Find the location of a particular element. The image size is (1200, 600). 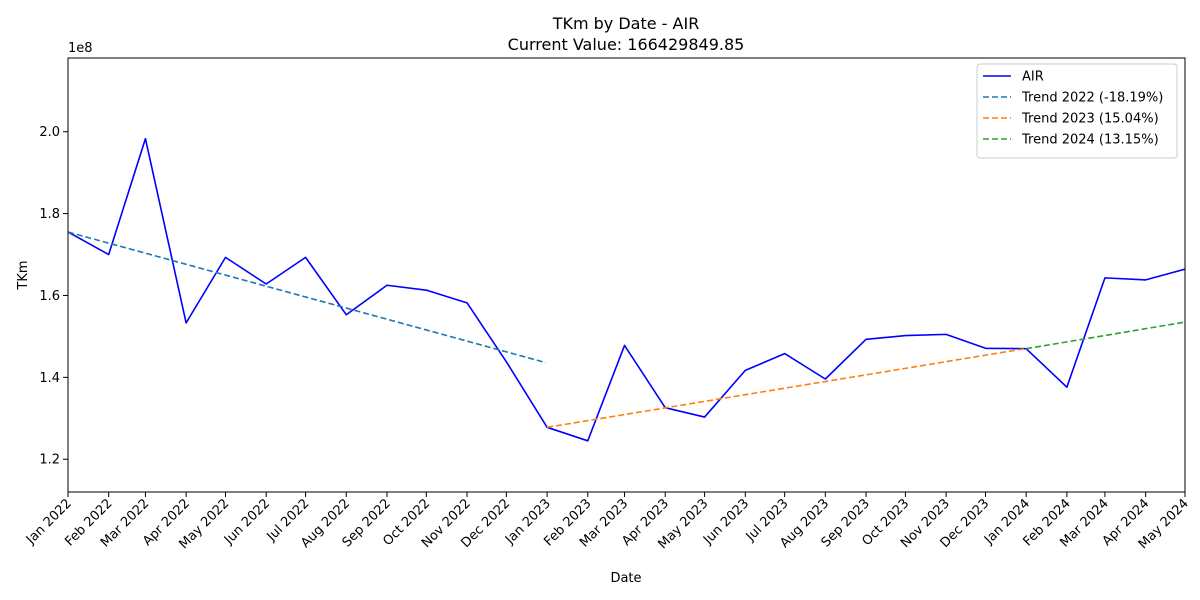

y-tick-label: 1.4 is located at coordinates (49, 378).